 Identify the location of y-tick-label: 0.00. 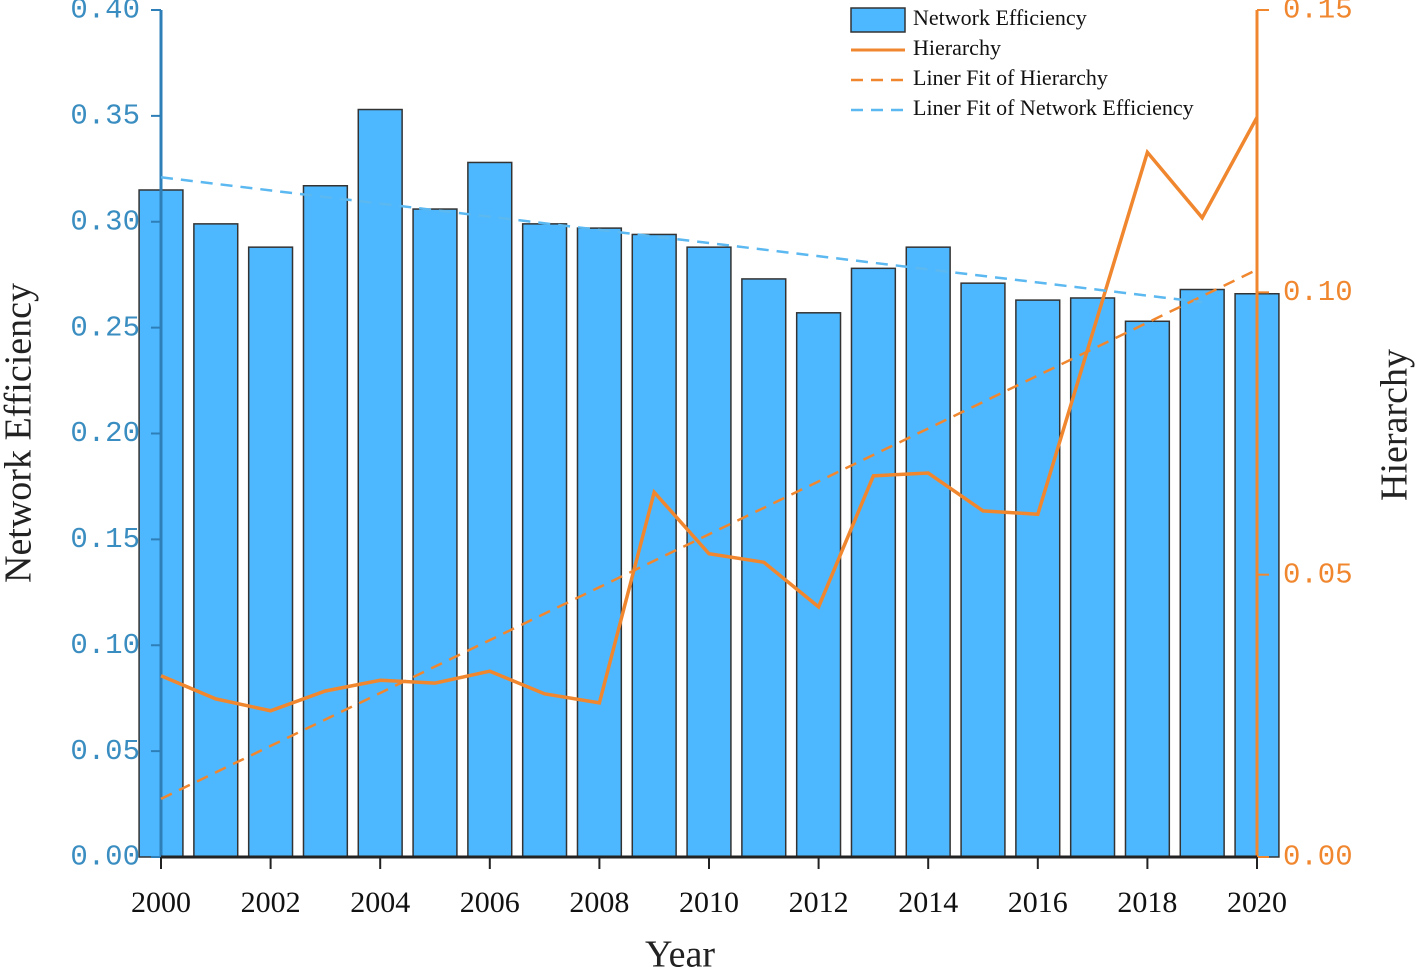
(105, 857).